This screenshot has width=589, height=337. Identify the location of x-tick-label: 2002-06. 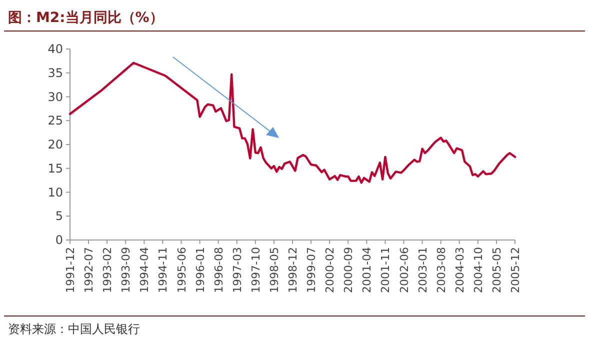
(404, 270).